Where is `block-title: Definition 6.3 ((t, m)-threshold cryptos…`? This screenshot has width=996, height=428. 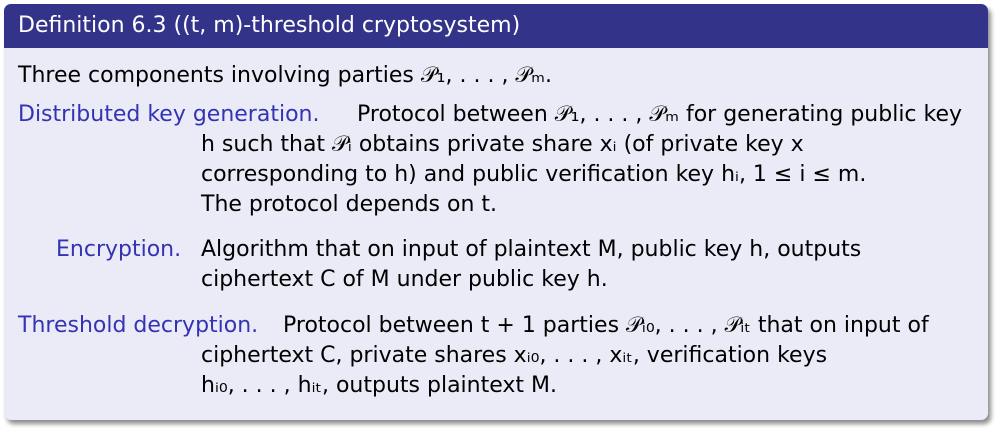
block-title: Definition 6.3 ((t, m)-threshold cryptos… is located at coordinates (496, 26).